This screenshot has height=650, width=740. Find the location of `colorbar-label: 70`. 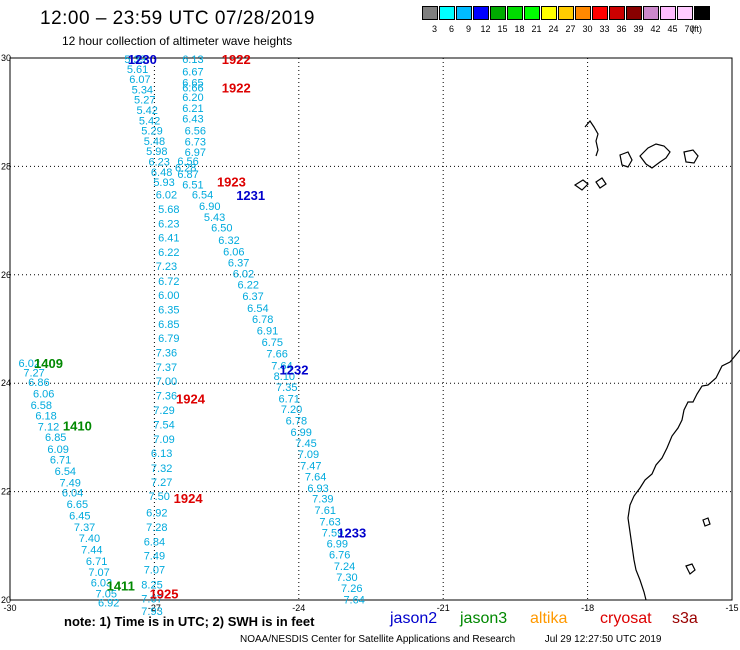

colorbar-label: 70 is located at coordinates (689, 29).